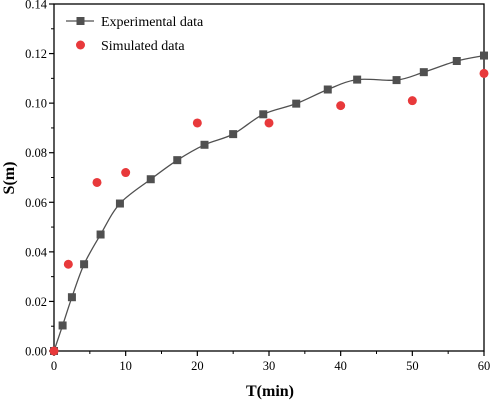 Image resolution: width=491 pixels, height=404 pixels. I want to click on x-tick-label: 20, so click(197, 366).